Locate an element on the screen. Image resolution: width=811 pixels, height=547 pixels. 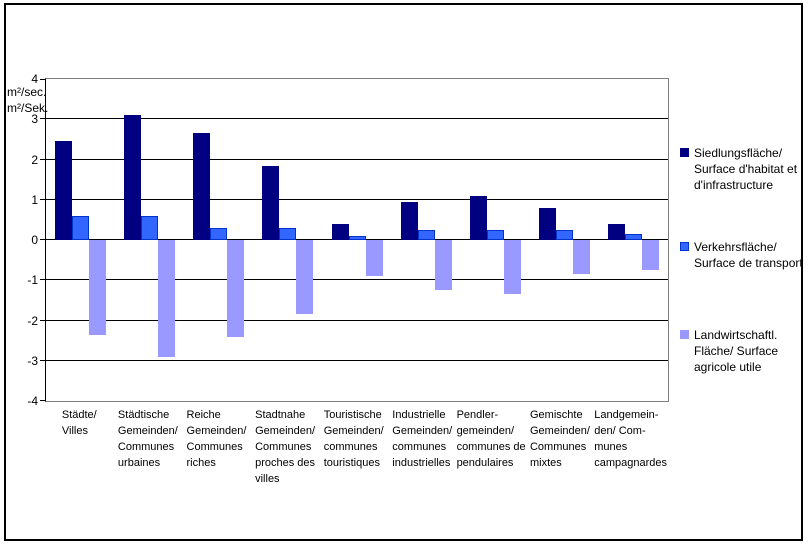
y-axis-title-line-1: m²/sec. is located at coordinates (27, 92).